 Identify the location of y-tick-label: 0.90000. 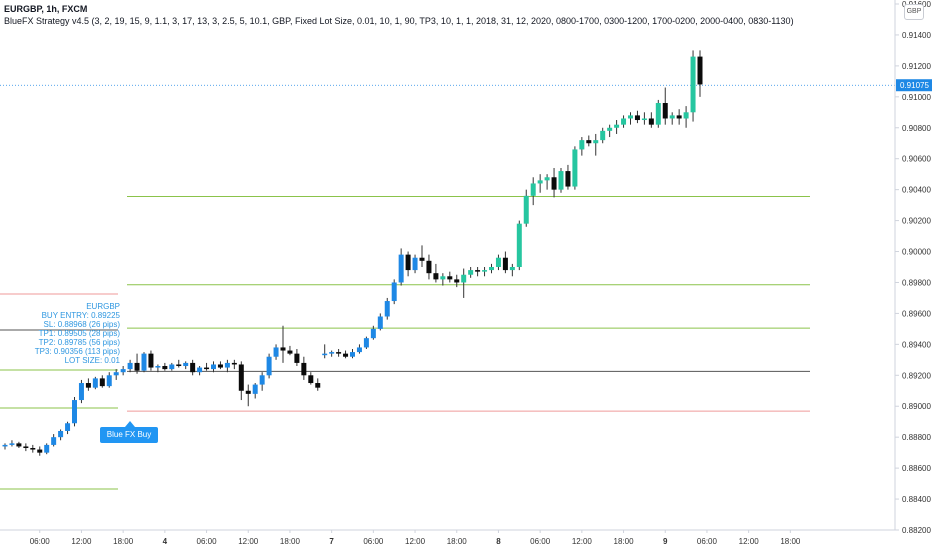
(916, 252).